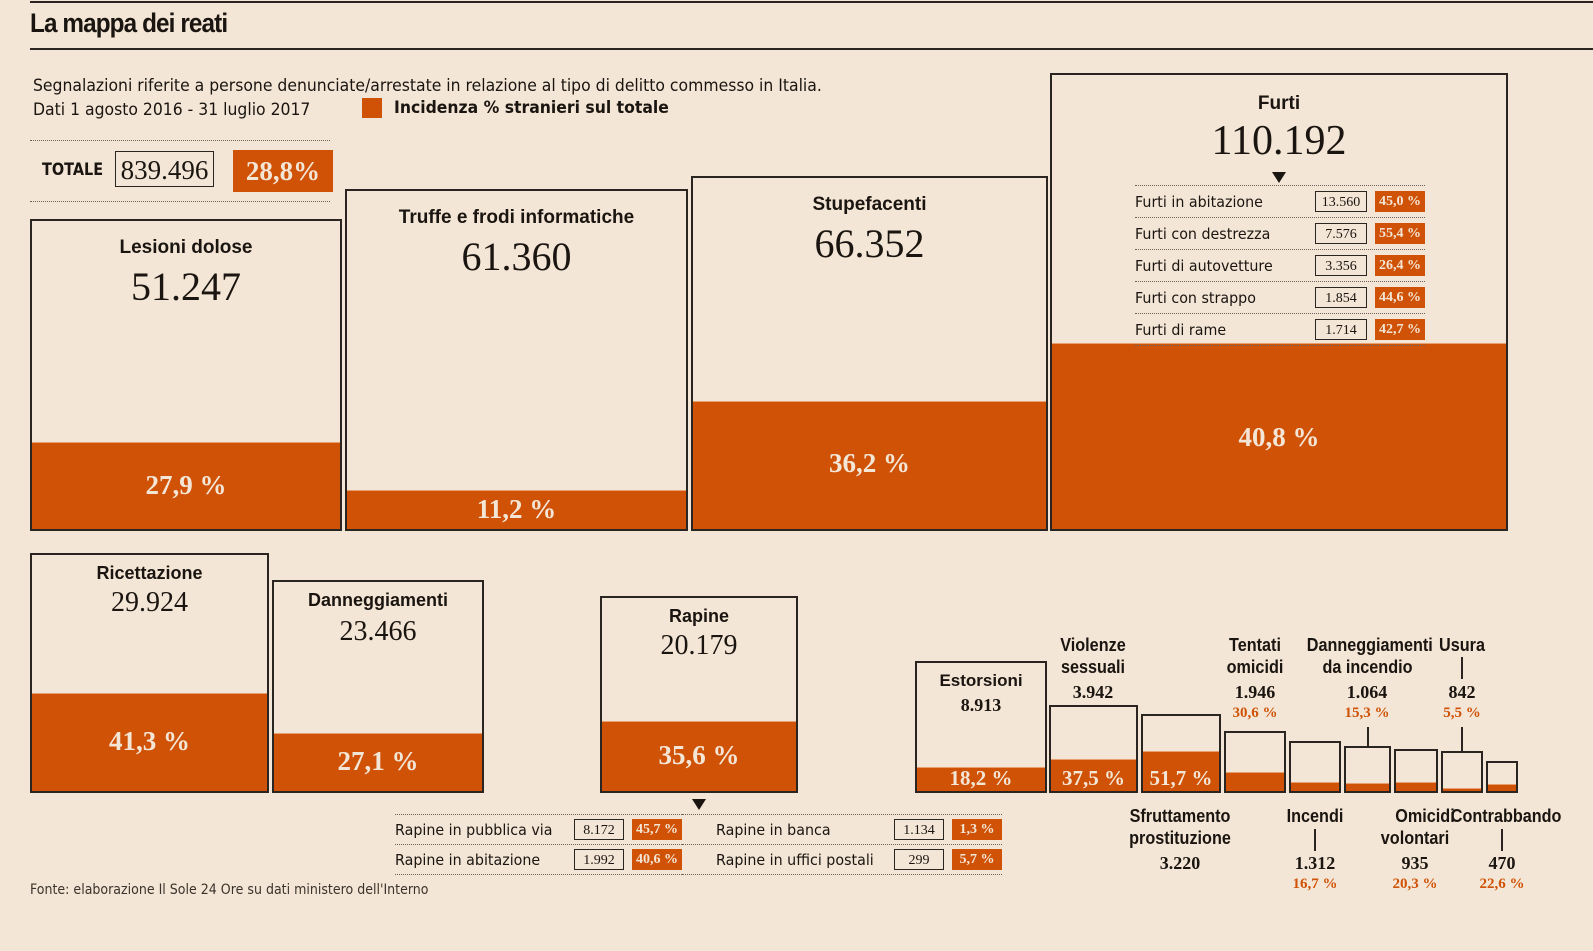  Describe the element at coordinates (842, 860) in the screenshot. I see `breakdown-row: Rapine in uffici postali 299 5,7 %` at that location.